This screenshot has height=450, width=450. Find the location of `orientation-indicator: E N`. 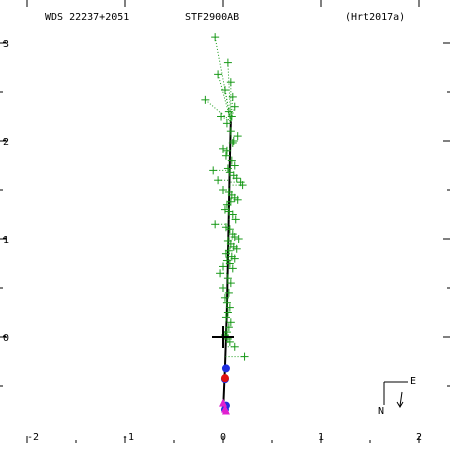

orientation-indicator: E N is located at coordinates (397, 396).